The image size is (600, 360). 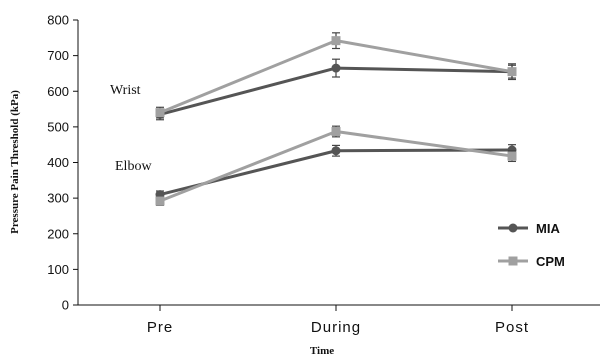 What do you see at coordinates (58, 126) in the screenshot?
I see `y-tick-label: 500` at bounding box center [58, 126].